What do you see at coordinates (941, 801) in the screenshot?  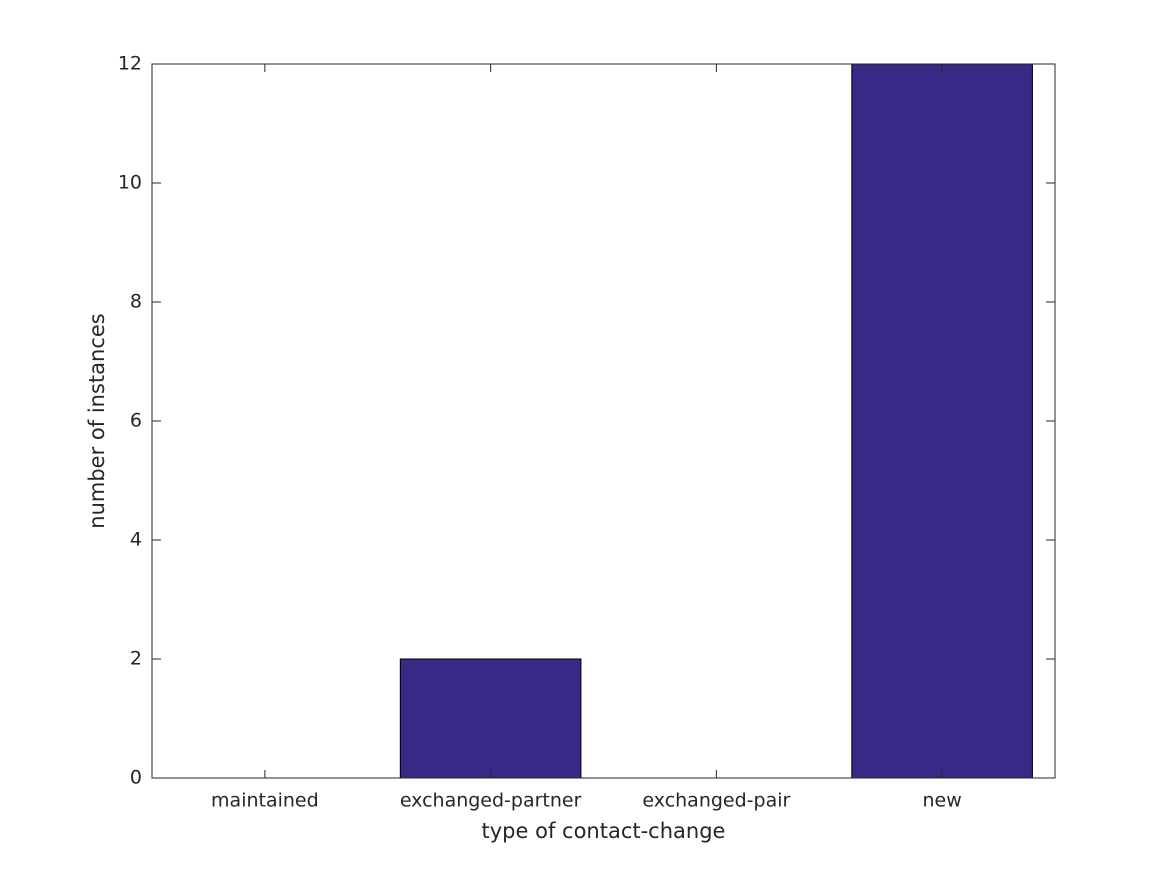 I see `x-tick-label: new` at bounding box center [941, 801].